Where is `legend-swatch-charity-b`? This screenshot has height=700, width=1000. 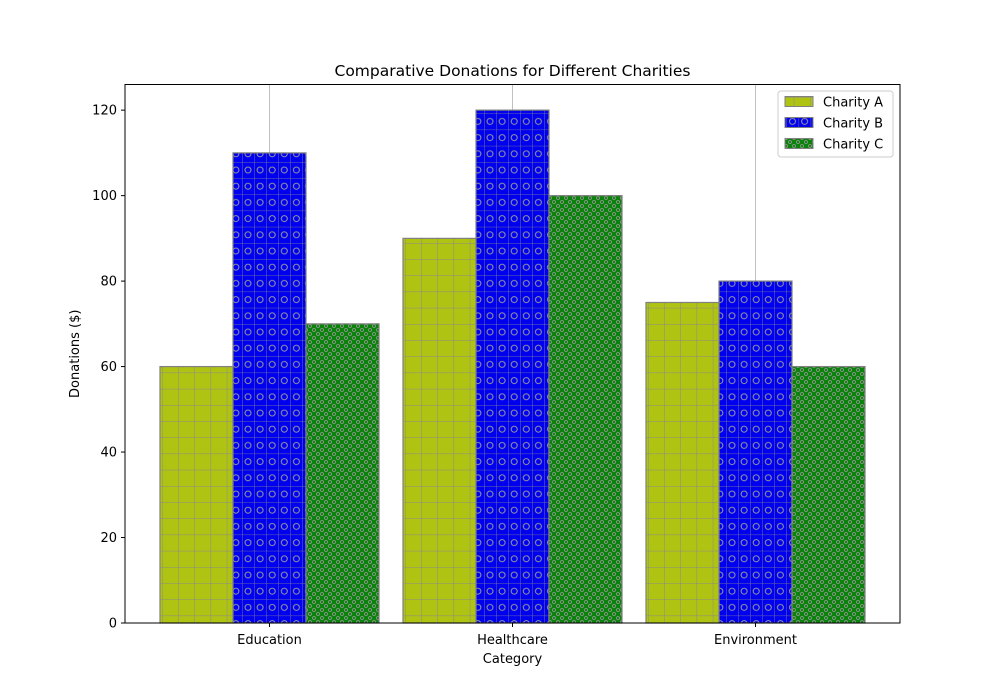 legend-swatch-charity-b is located at coordinates (799, 122).